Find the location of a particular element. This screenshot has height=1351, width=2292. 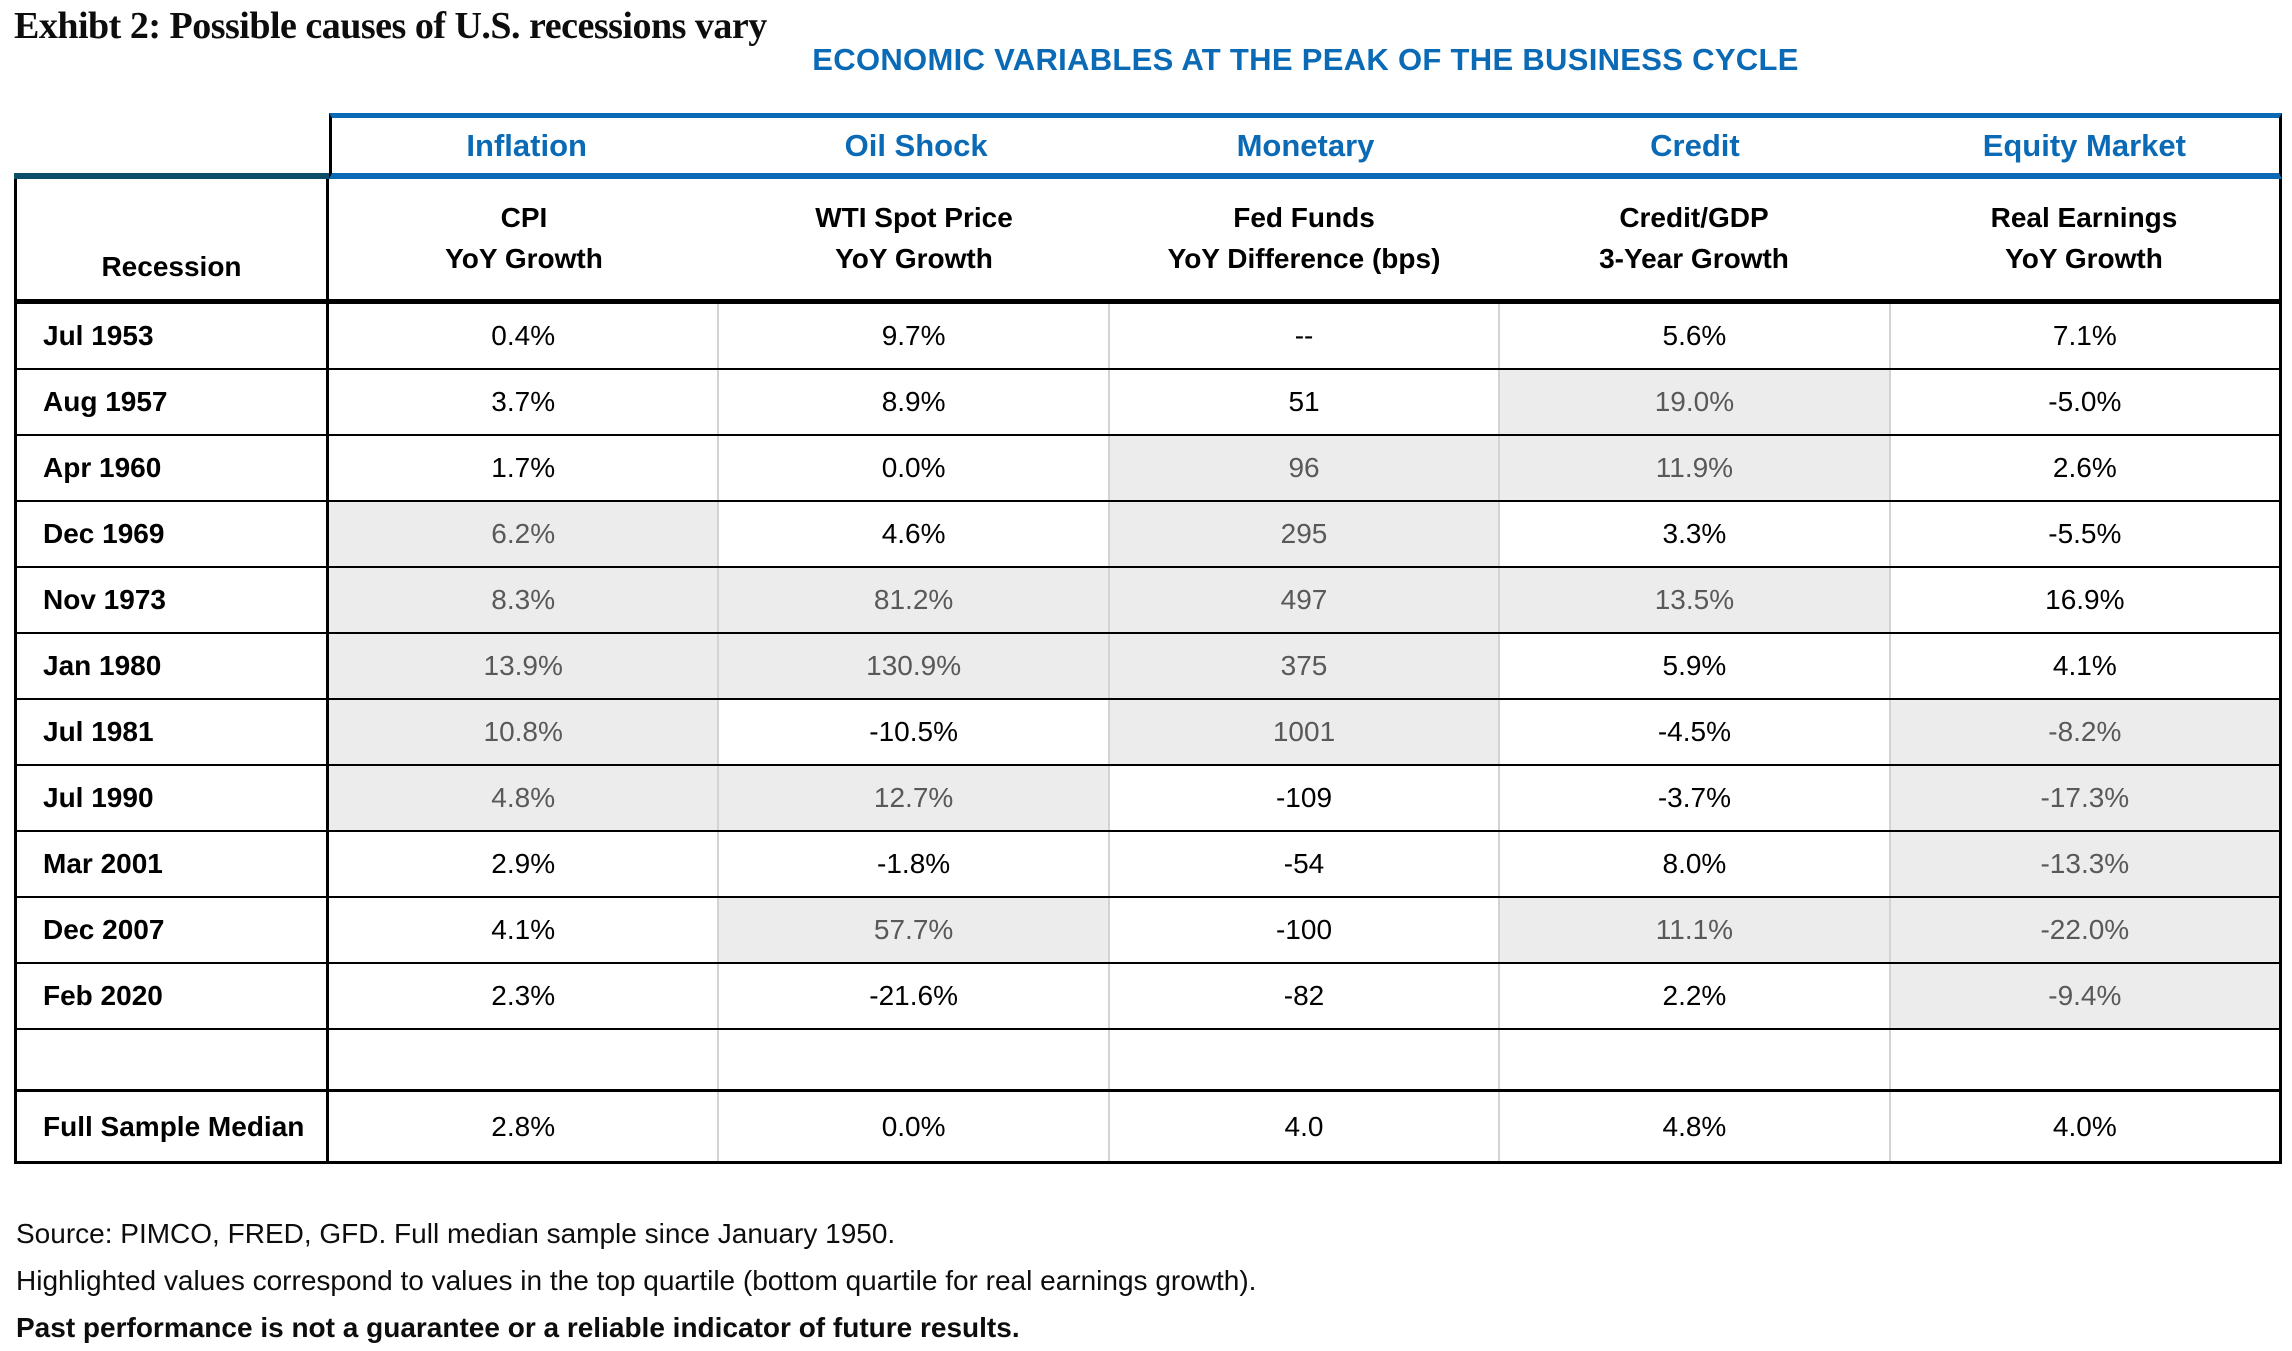

table-row: Jul 1981 10.8% -10.5% 1001 -4.5% -8.2% is located at coordinates (1148, 733).